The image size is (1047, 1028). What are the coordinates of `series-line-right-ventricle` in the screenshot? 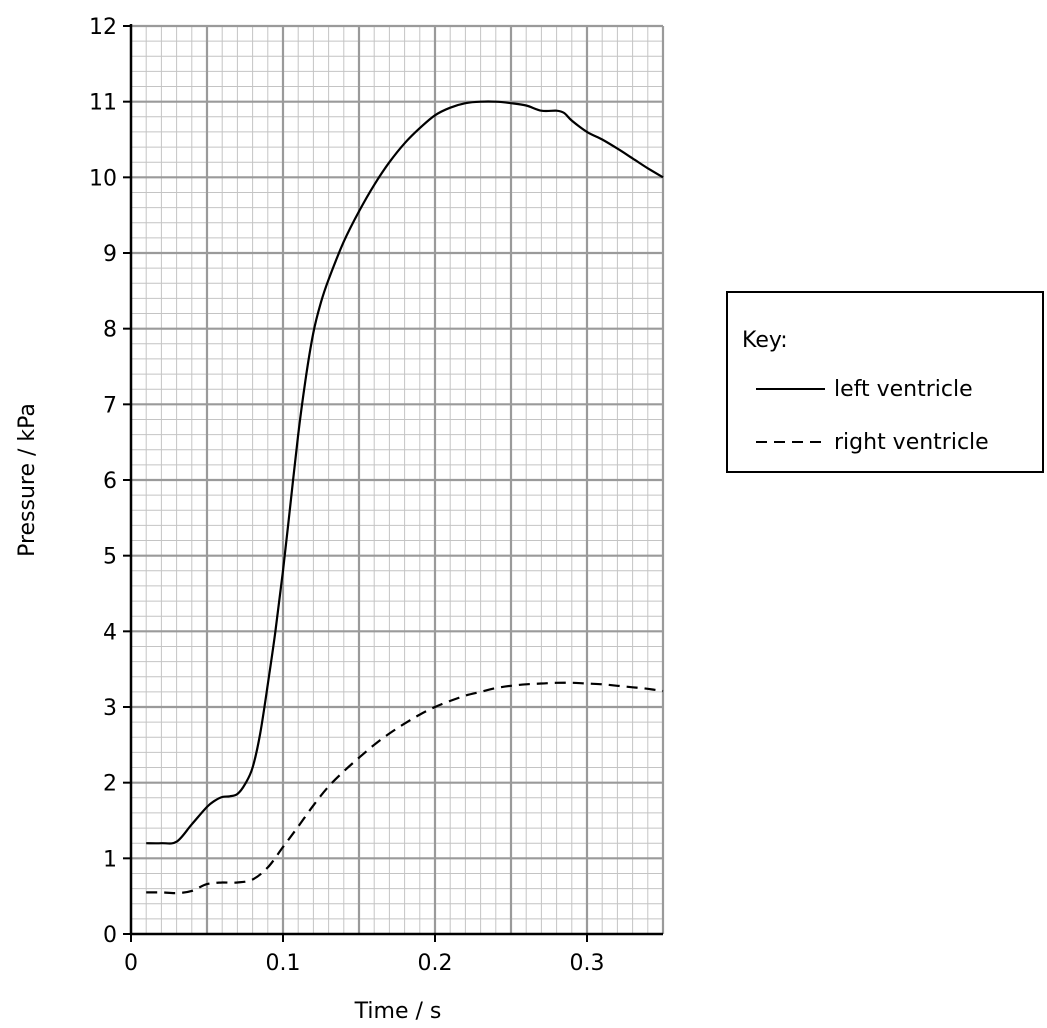 It's located at (405, 788).